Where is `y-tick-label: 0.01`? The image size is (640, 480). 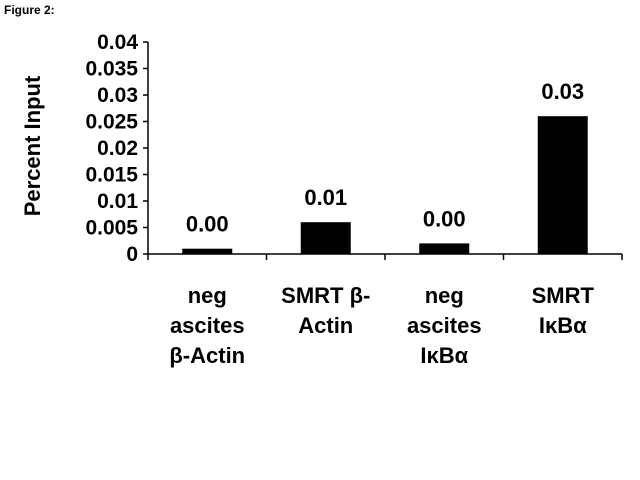
y-tick-label: 0.01 is located at coordinates (117, 201).